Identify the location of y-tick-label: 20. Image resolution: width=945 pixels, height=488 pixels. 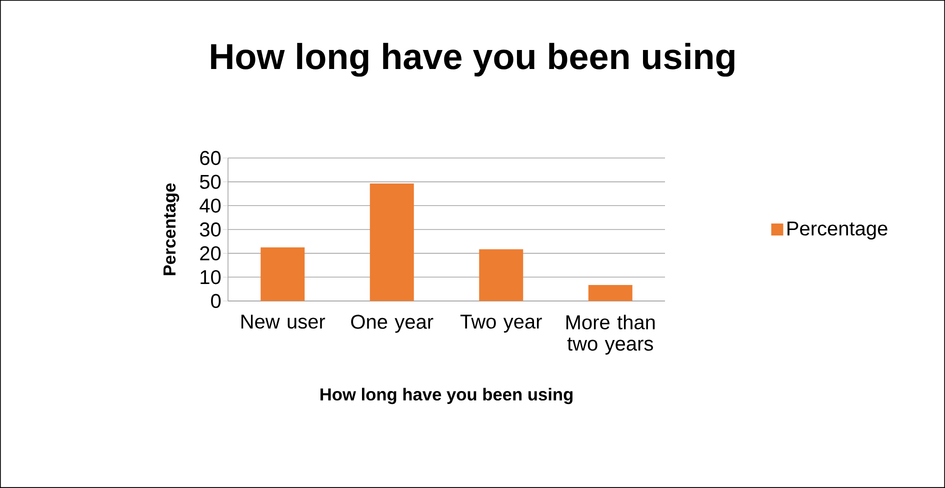
(210, 253).